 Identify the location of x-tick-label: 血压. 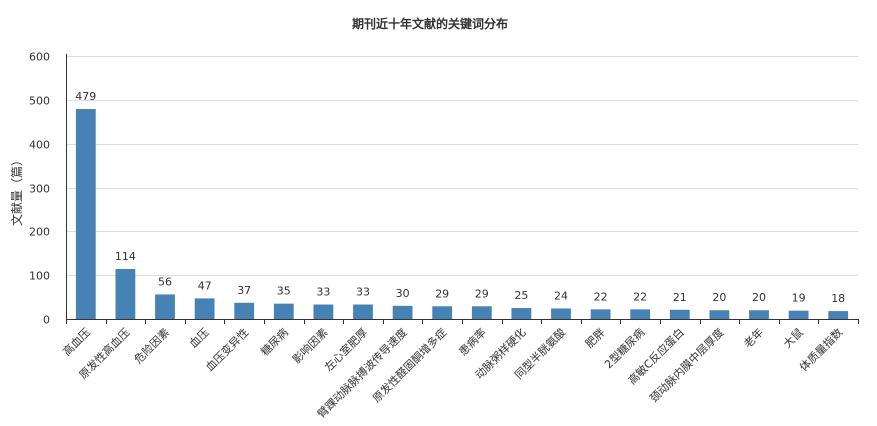
(198, 337).